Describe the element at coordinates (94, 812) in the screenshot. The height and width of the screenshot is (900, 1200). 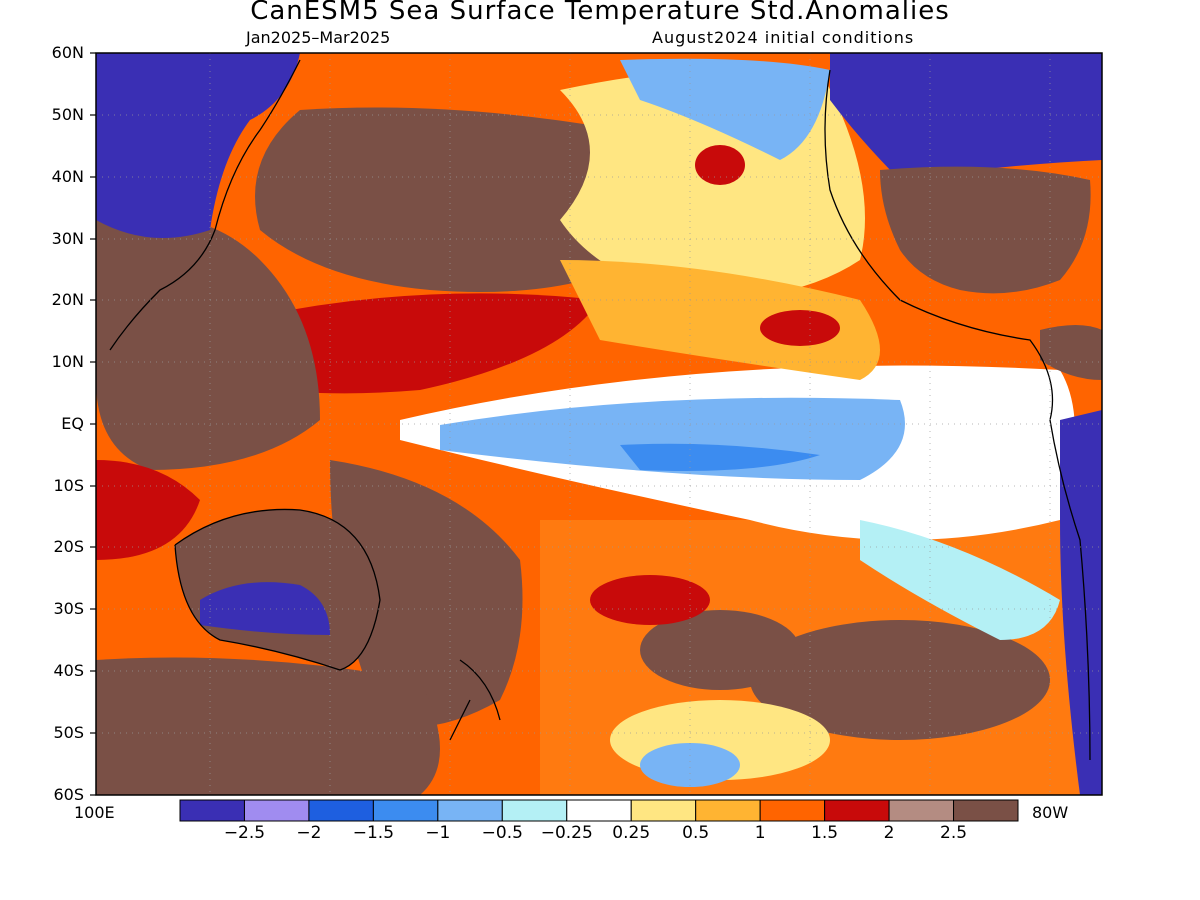
I see `lon-label-left: 100E` at that location.